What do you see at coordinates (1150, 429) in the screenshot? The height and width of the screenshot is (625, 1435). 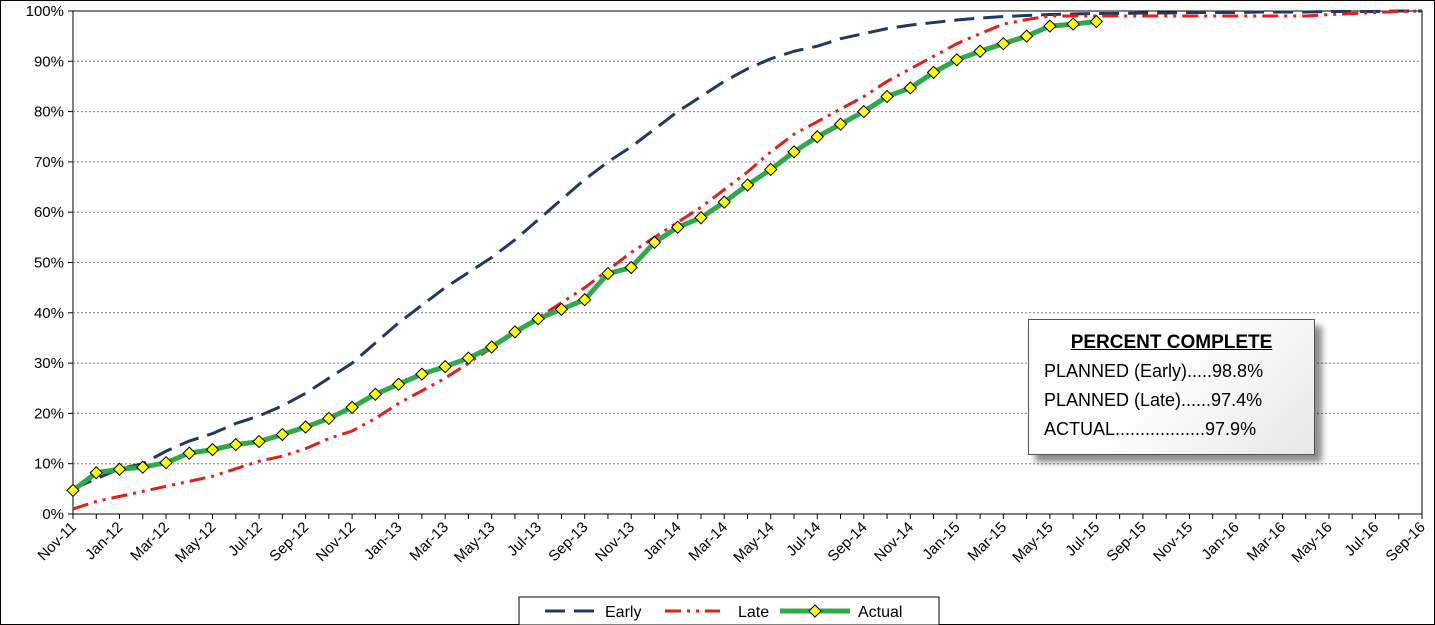 I see `actual-row: ACTUAL..................97.9%` at bounding box center [1150, 429].